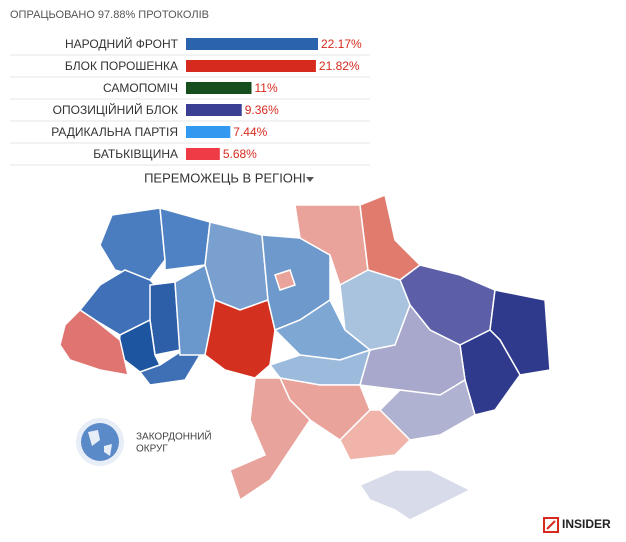 The width and height of the screenshot is (626, 542). I want to click on category-label: БАТЬКІВЩИНА, so click(135, 154).